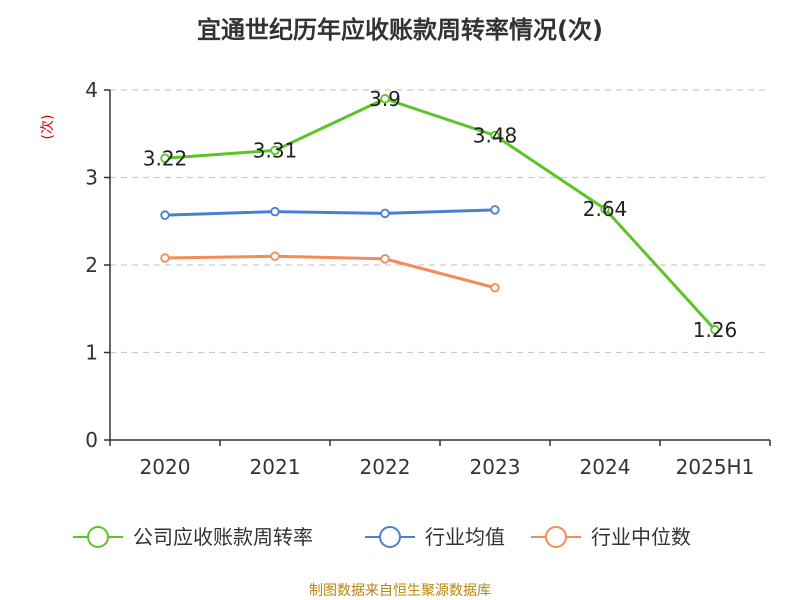 The image size is (800, 600). I want to click on data-label: 3.48, so click(495, 136).